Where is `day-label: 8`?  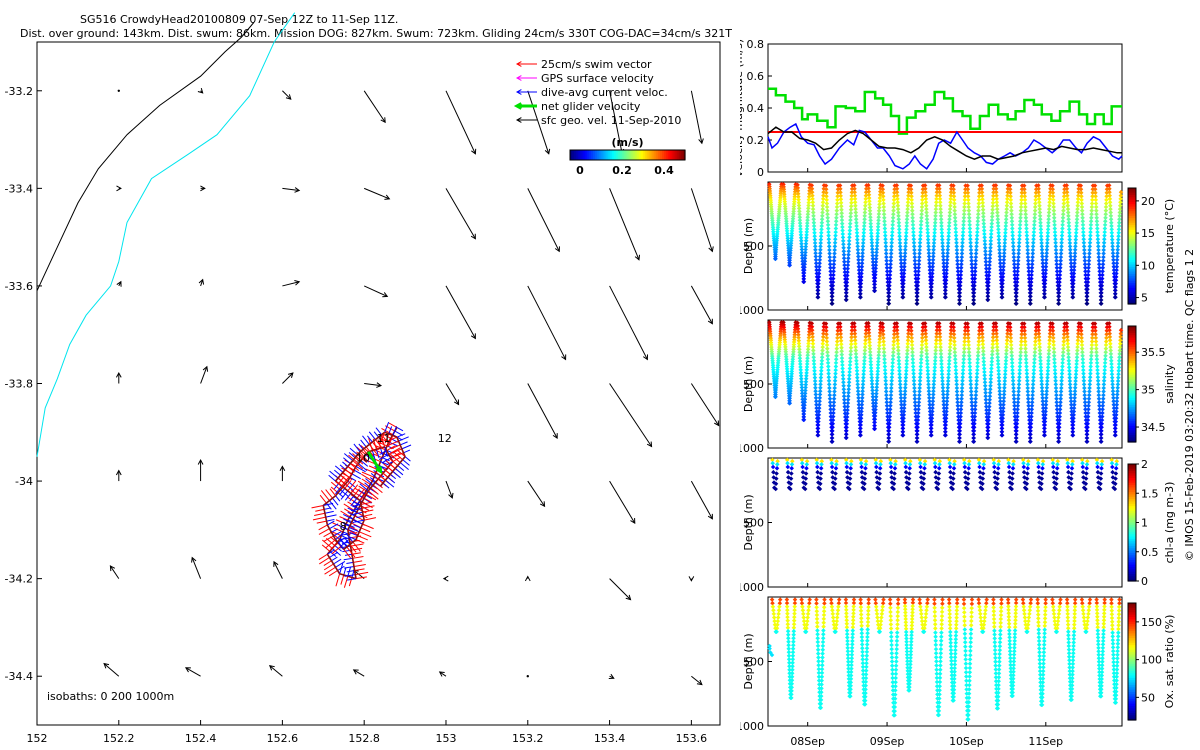
day-label: 8 is located at coordinates (343, 526).